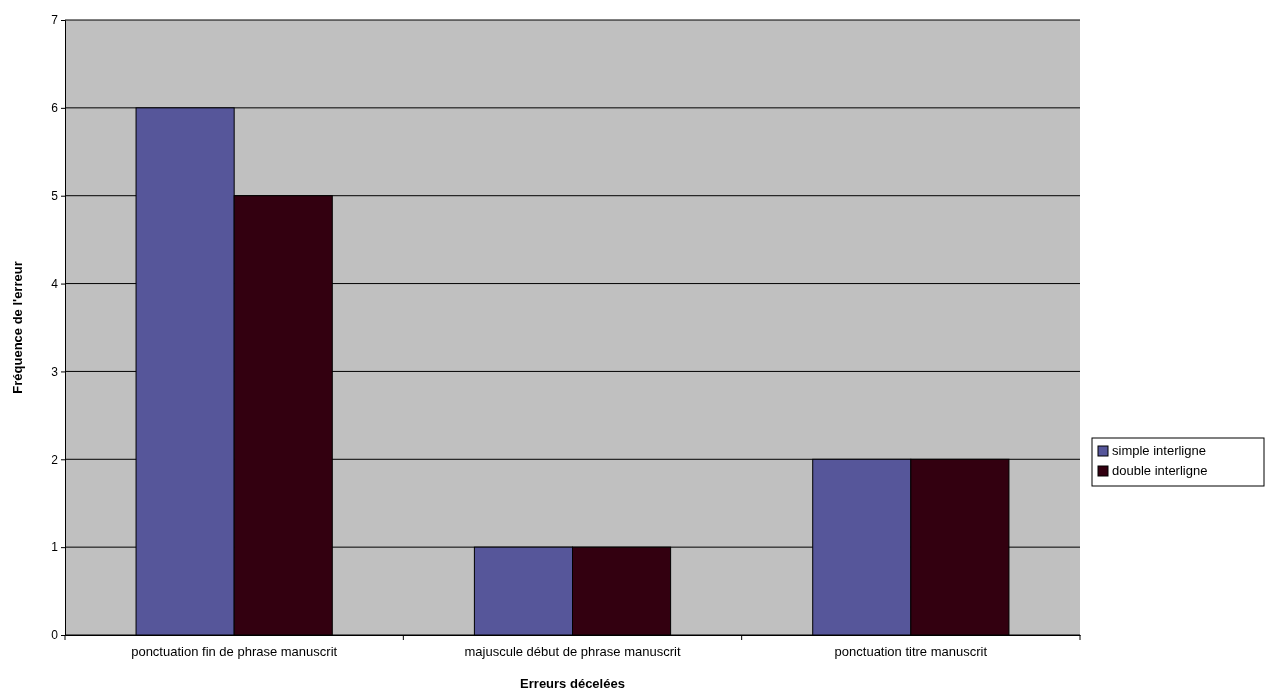 This screenshot has height=694, width=1266. Describe the element at coordinates (572, 683) in the screenshot. I see `x-axis-title: Erreurs décelées` at that location.